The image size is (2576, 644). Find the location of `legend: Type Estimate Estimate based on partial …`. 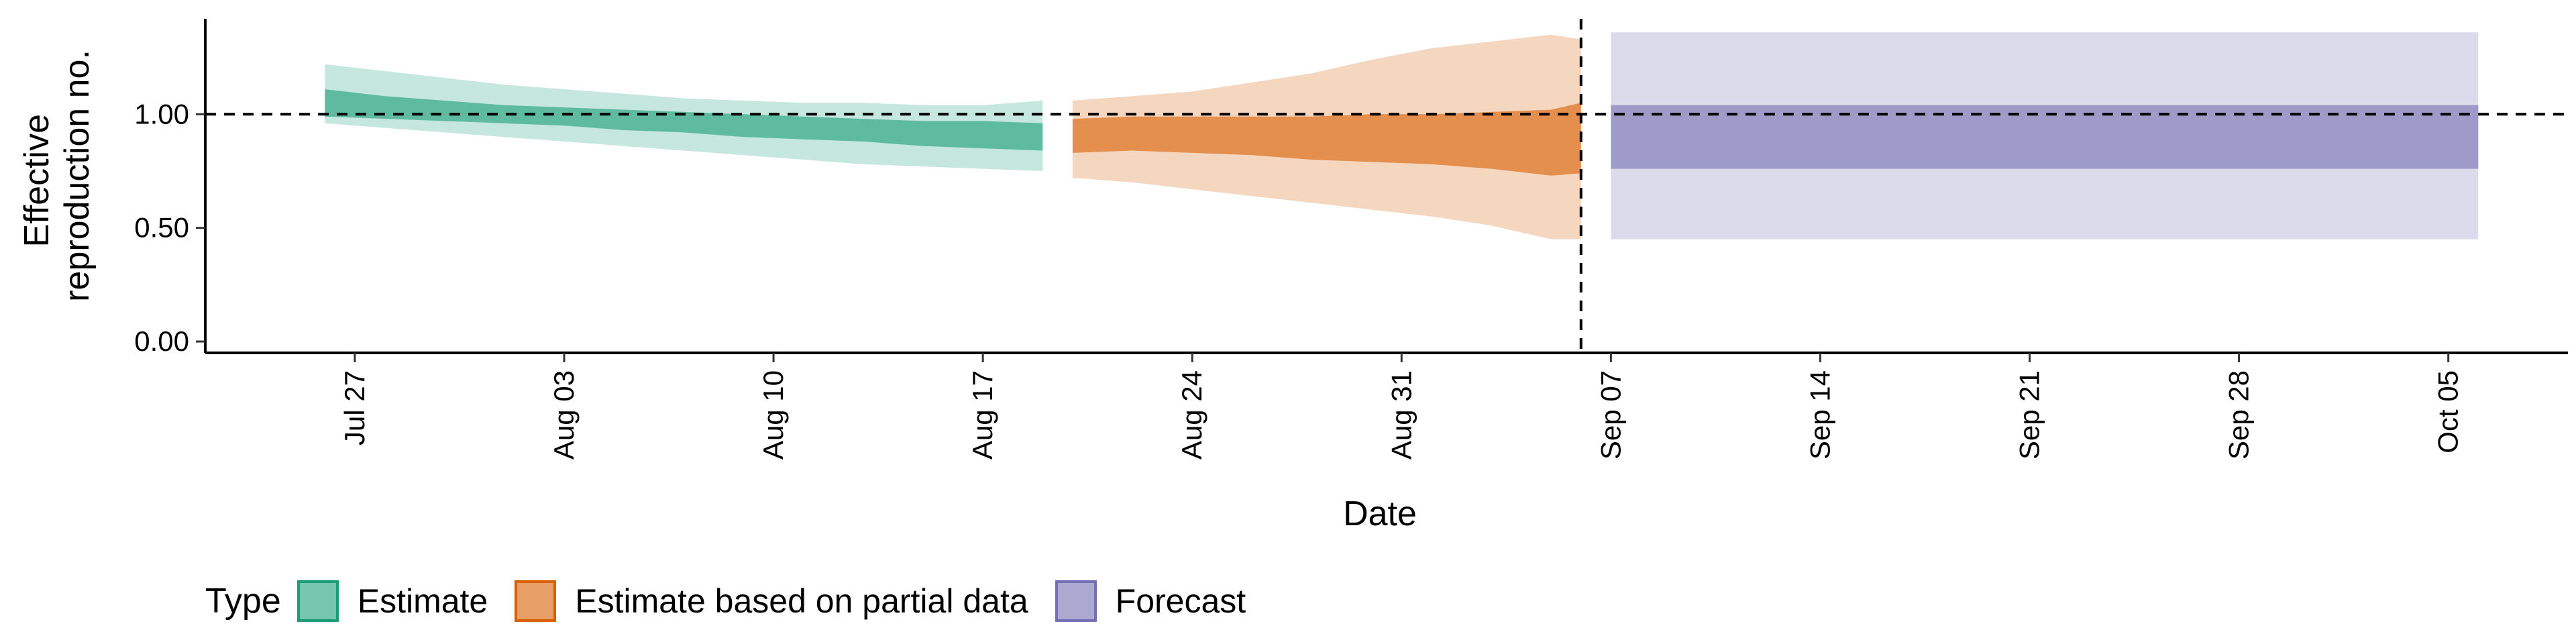

legend: Type Estimate Estimate based on partial … is located at coordinates (739, 601).